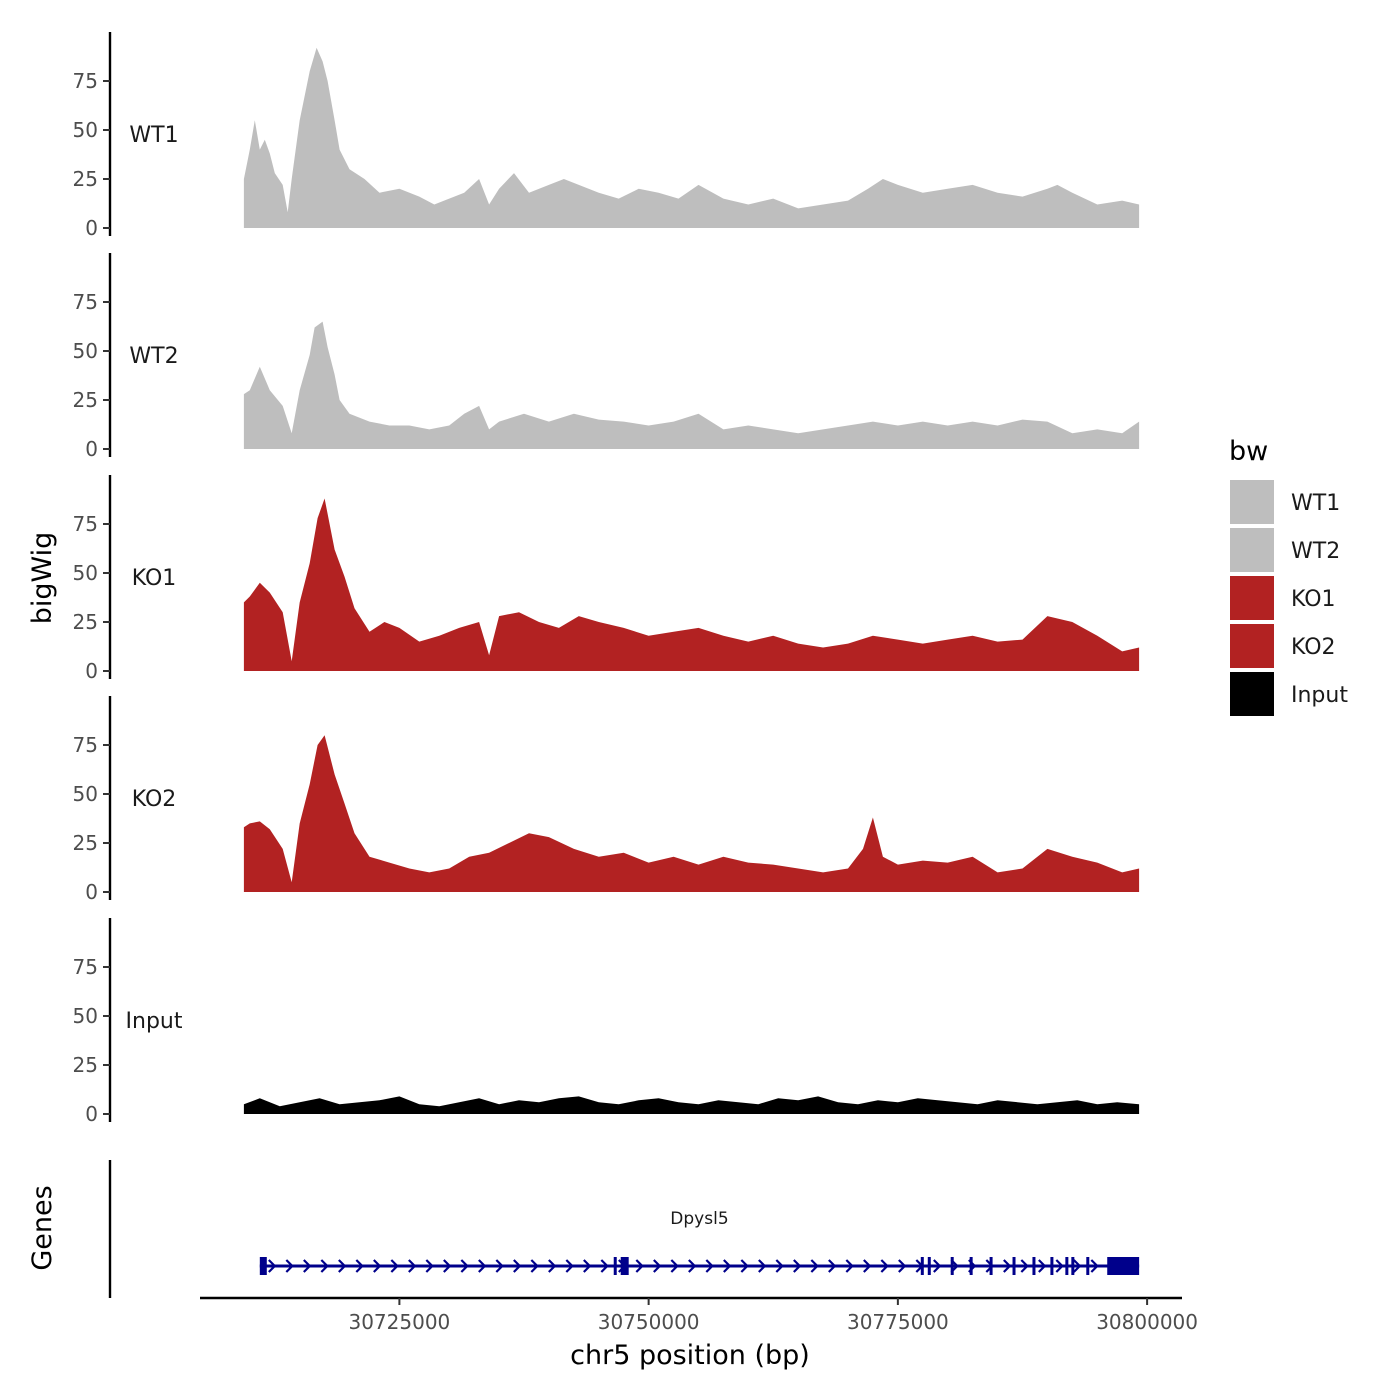 This screenshot has height=1400, width=1400. Describe the element at coordinates (691, 385) in the screenshot. I see `area-wt2` at that location.